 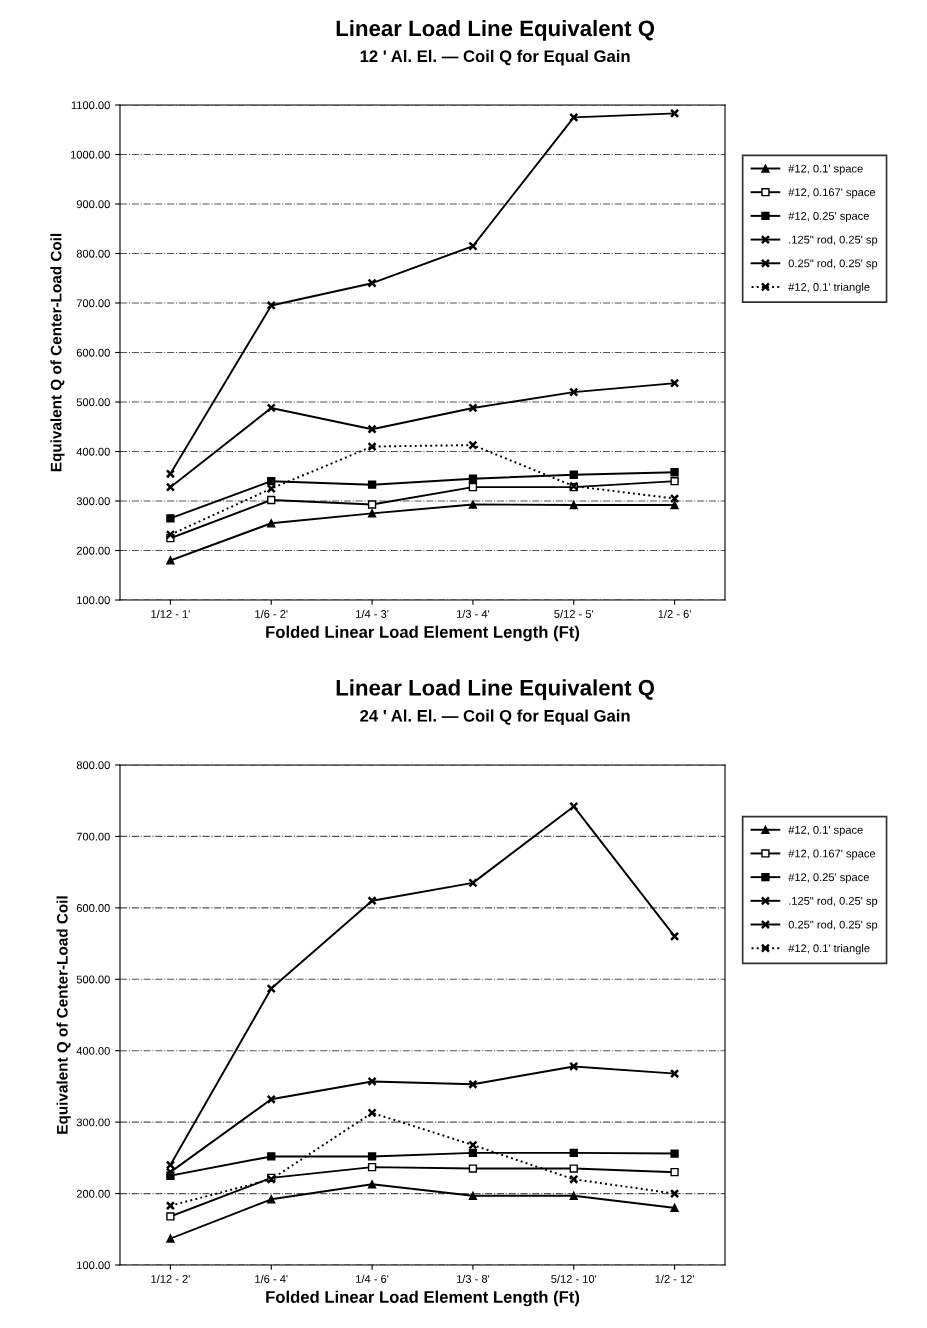 I want to click on chart-subtitle: 12 ' Al. El. — Coil Q for Equal Gain, so click(x=495, y=57).